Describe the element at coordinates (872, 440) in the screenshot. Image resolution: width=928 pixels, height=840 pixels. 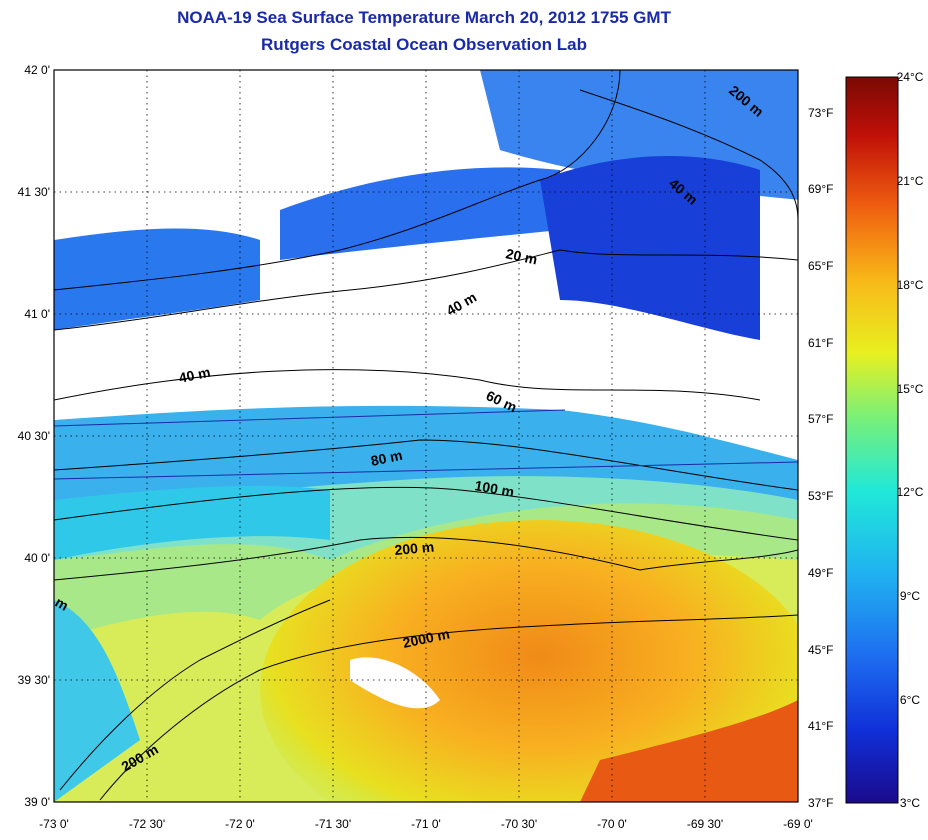
I see `colorbar` at that location.